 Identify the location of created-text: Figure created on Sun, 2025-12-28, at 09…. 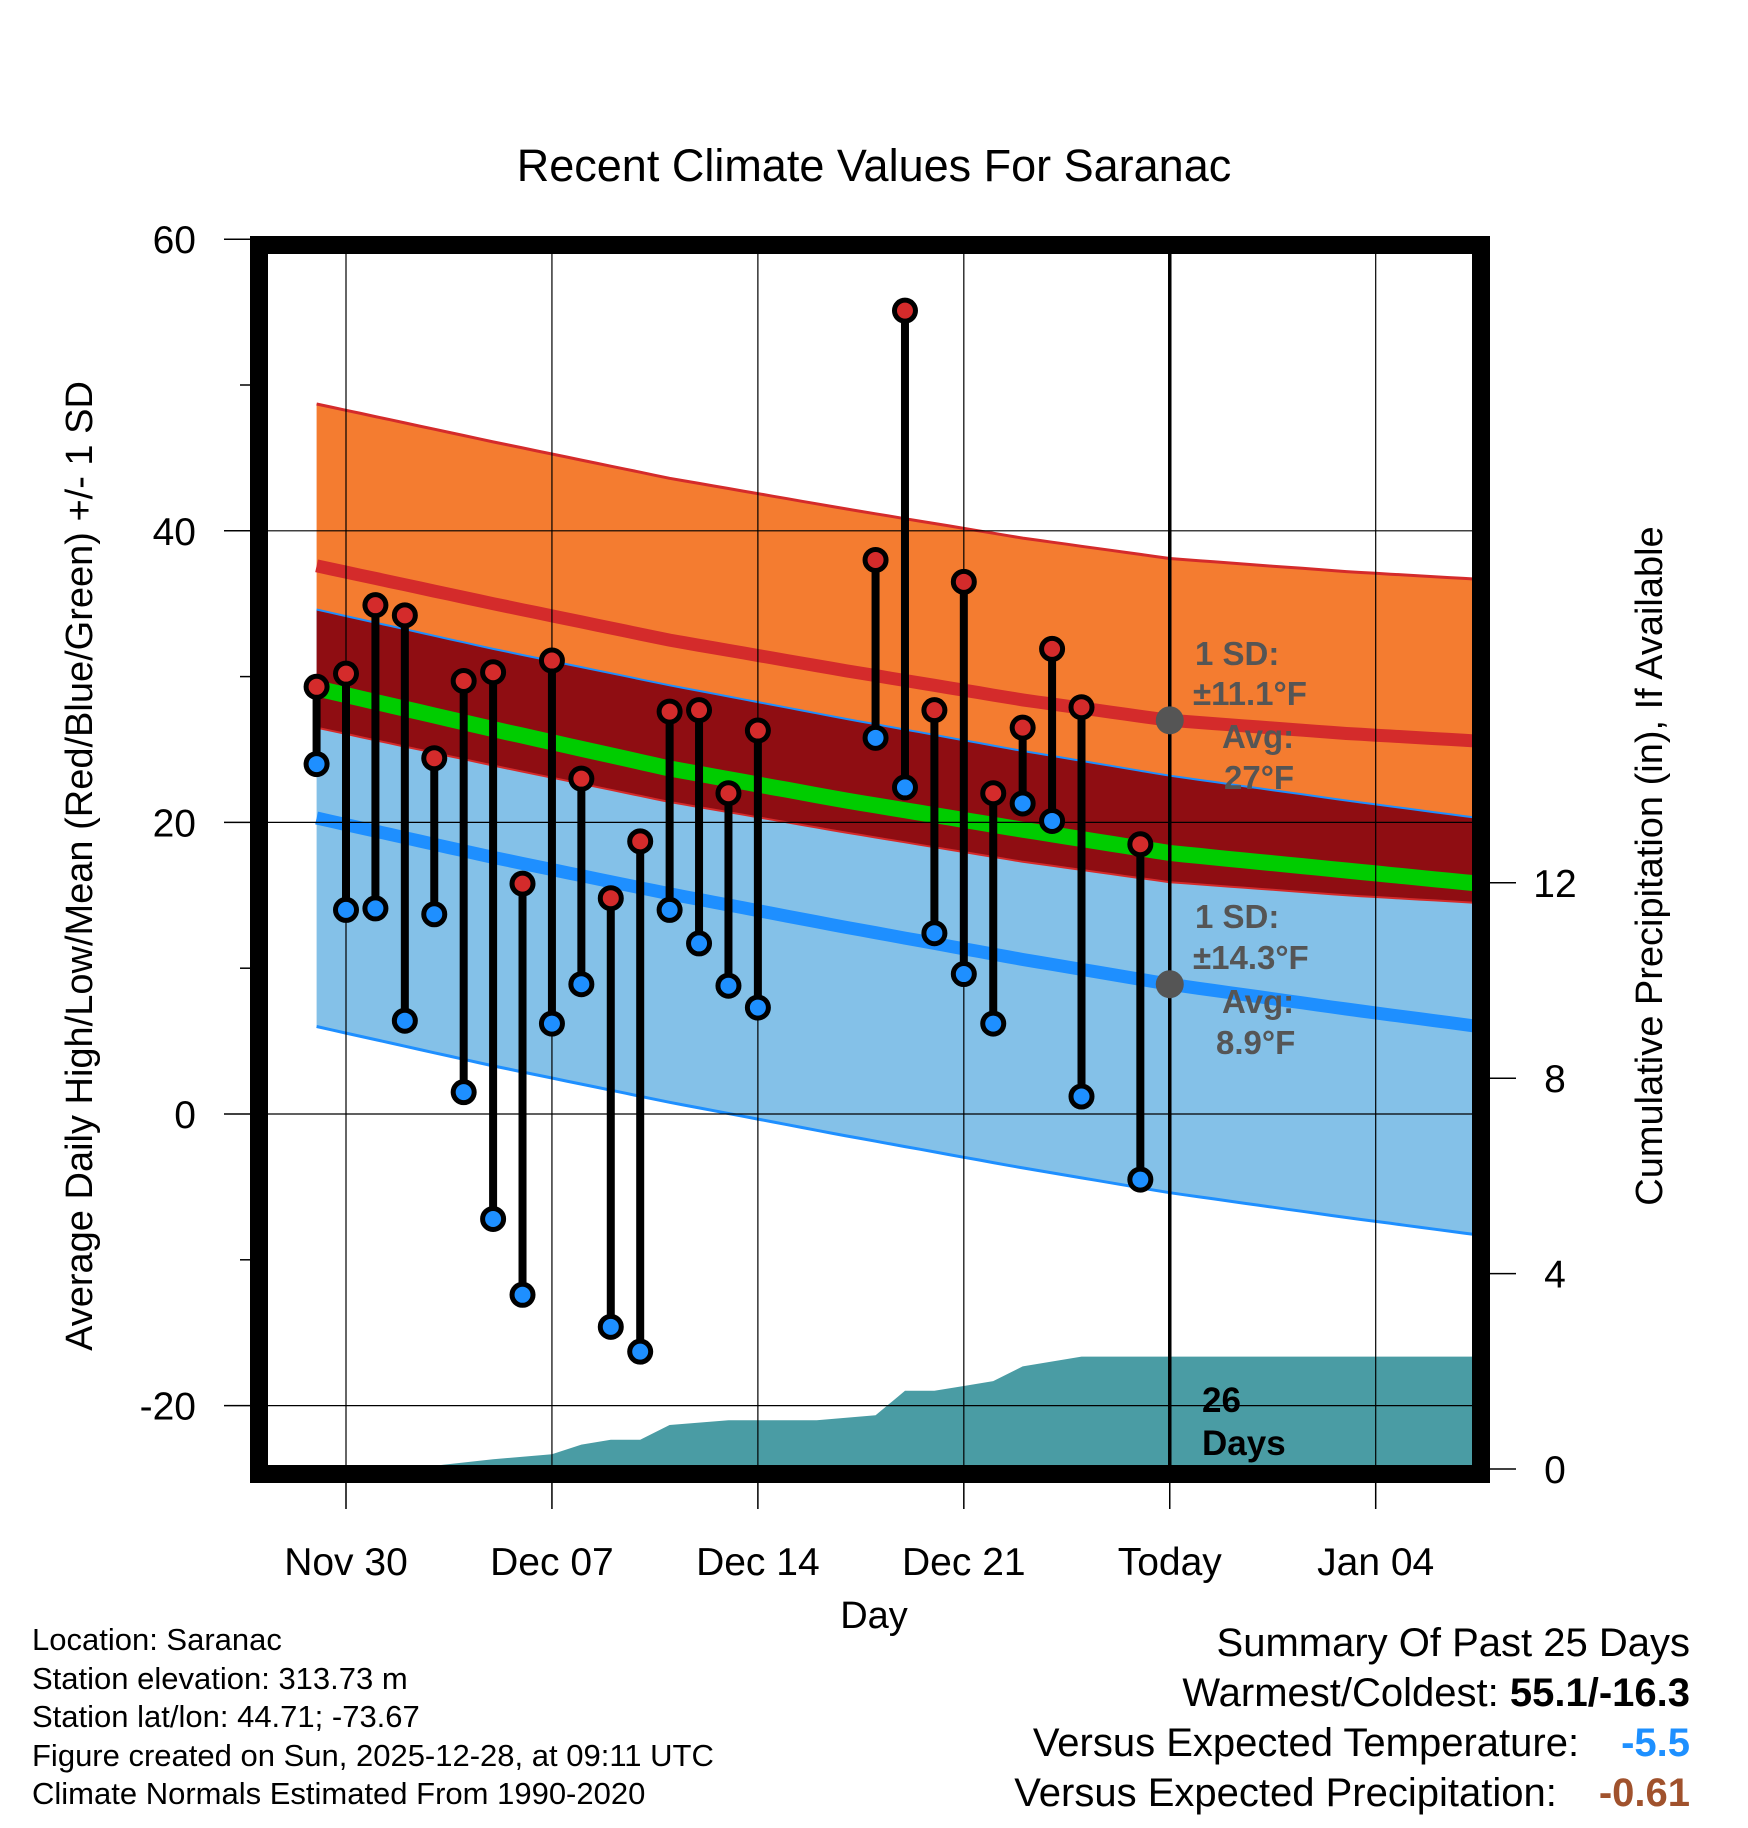
(373, 1755).